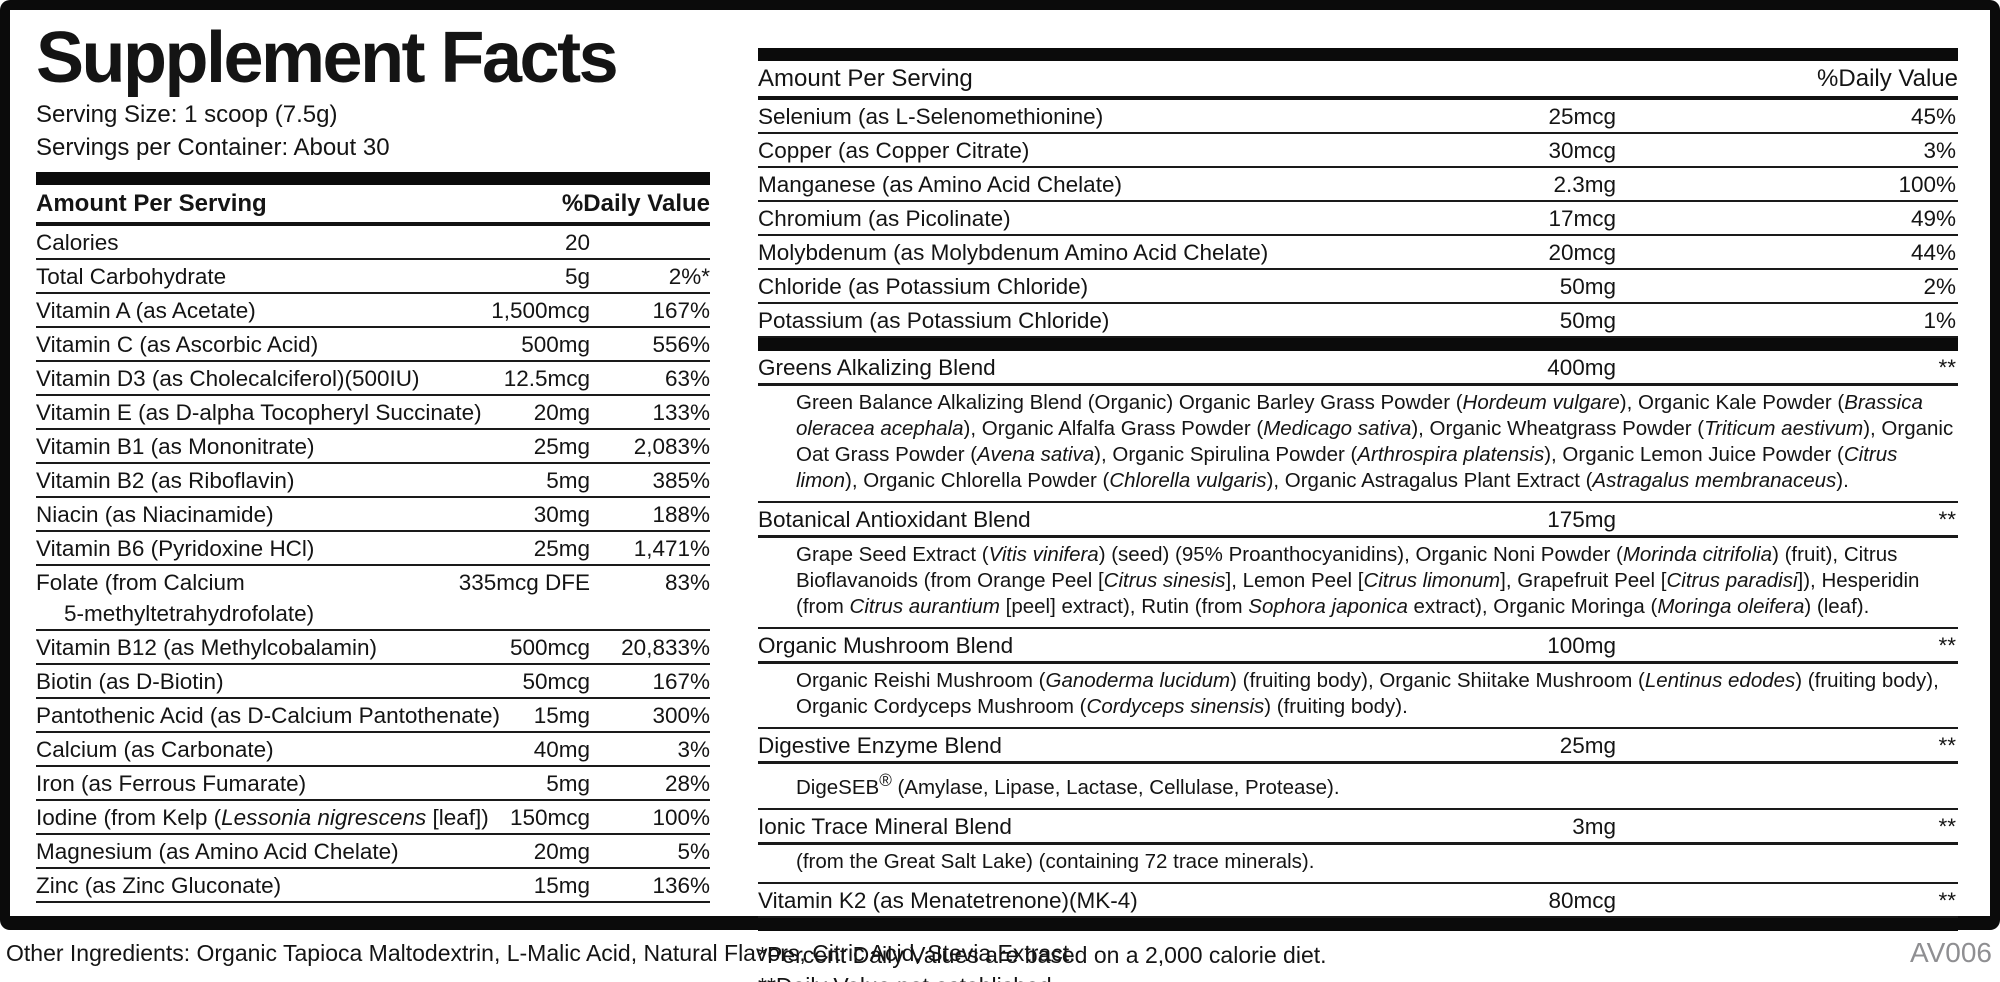  Describe the element at coordinates (1358, 151) in the screenshot. I see `nutrient-row: Copper (as Copper Citrate) 30mcg 3%` at that location.